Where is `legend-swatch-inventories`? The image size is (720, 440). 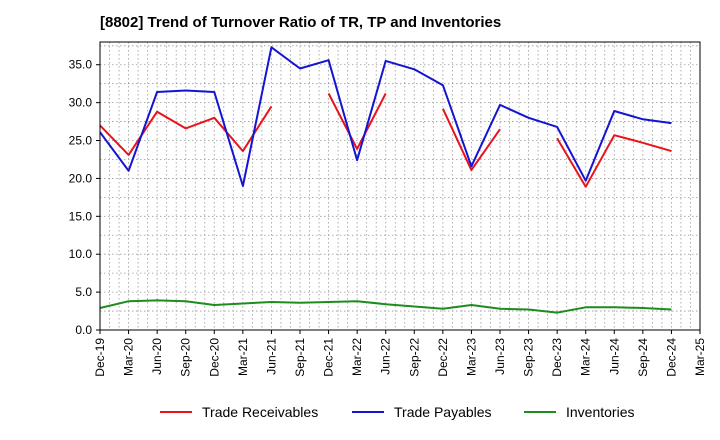
legend-swatch-inventories is located at coordinates (540, 412).